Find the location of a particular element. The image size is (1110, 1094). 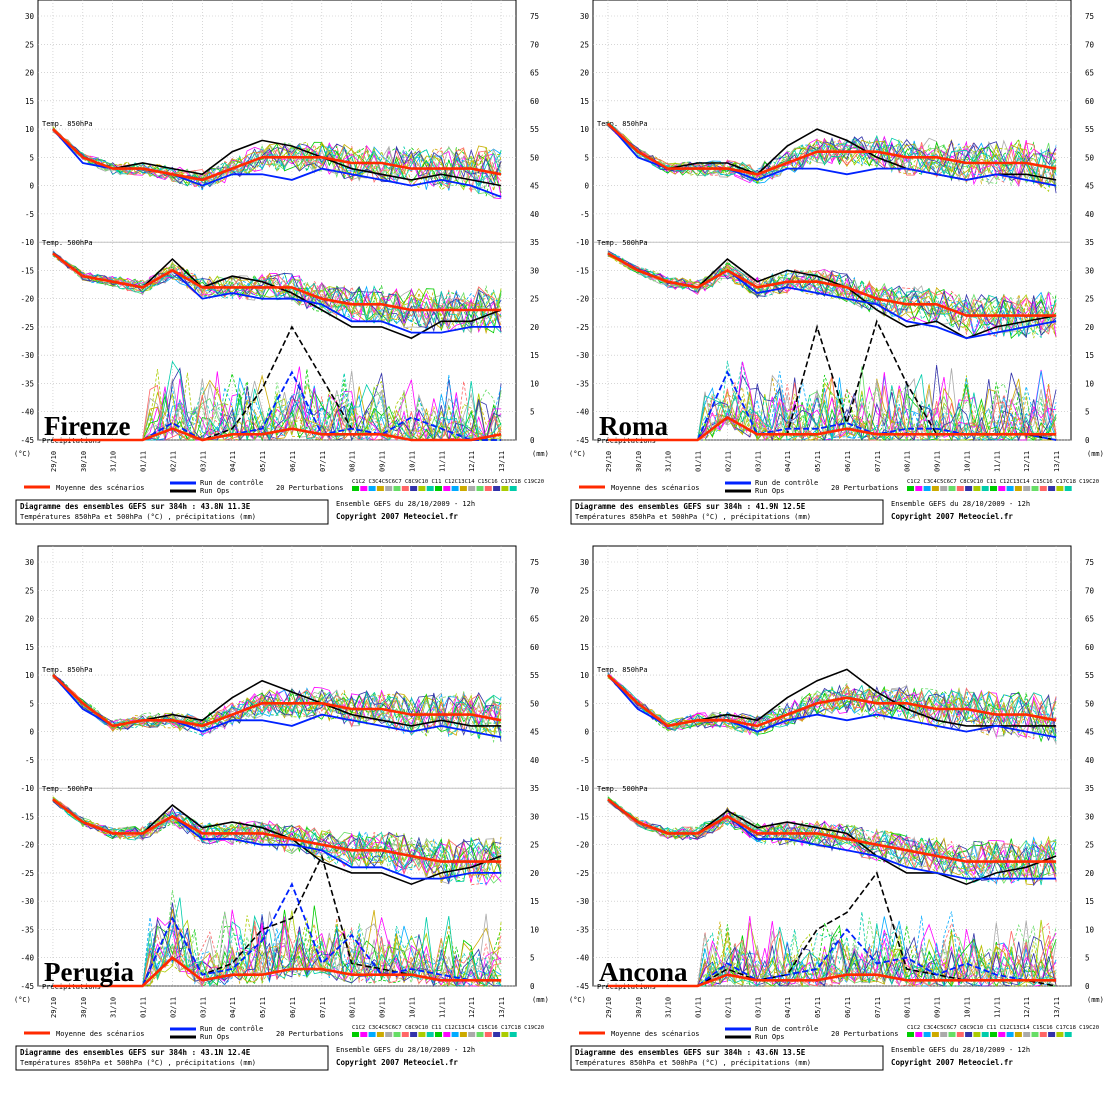

footer-box is located at coordinates (727, 1058).